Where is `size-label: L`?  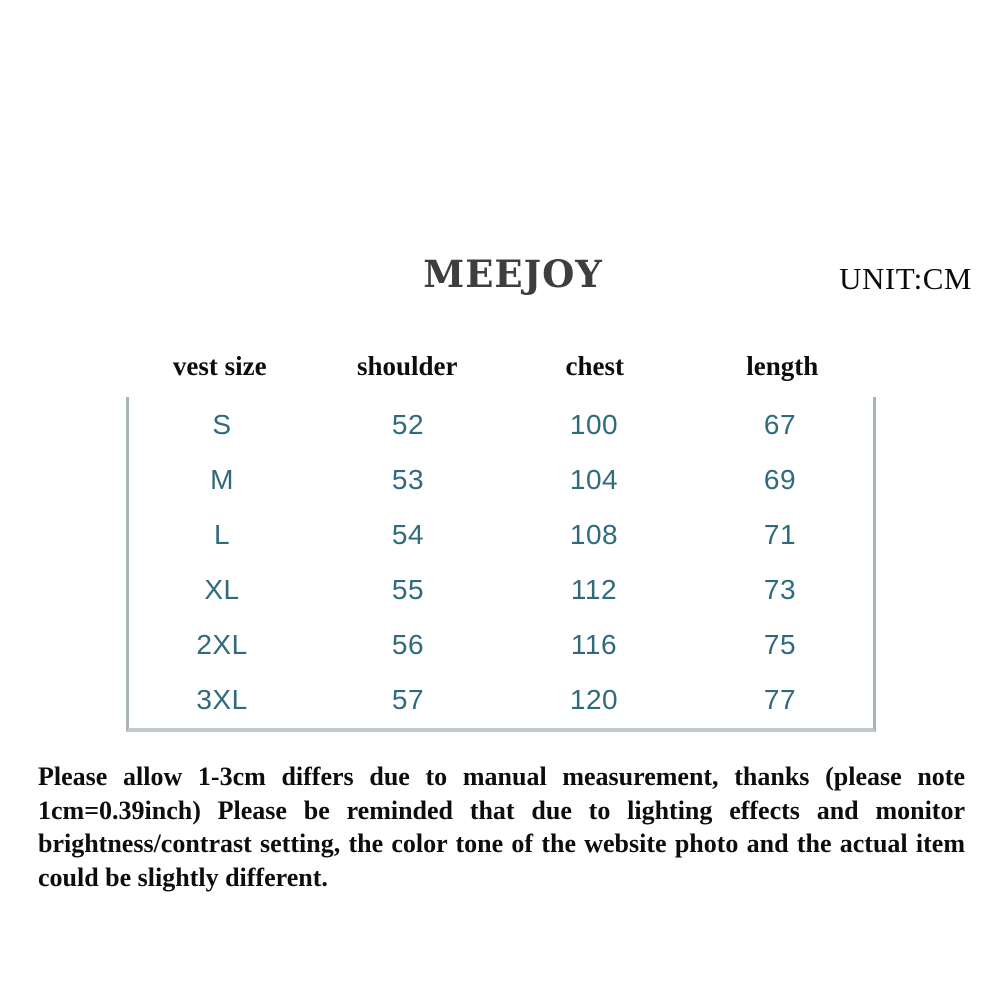 size-label: L is located at coordinates (222, 534).